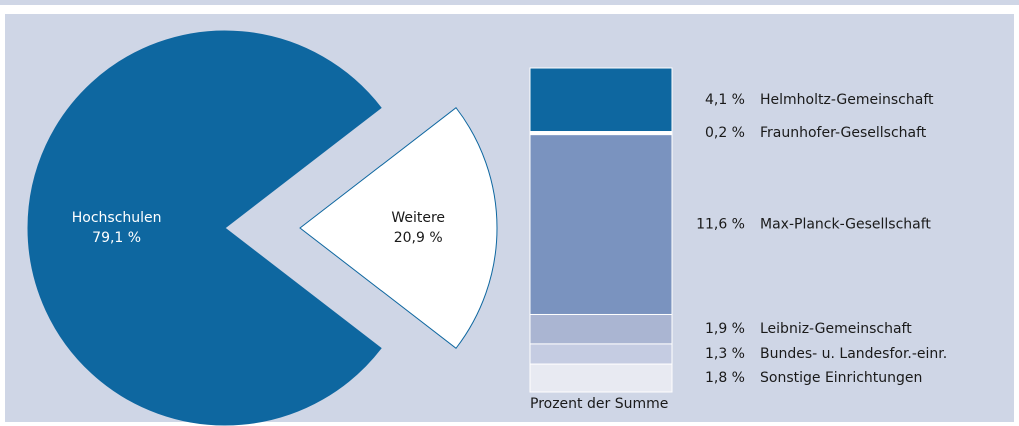  What do you see at coordinates (847, 100) in the screenshot?
I see `category-label: Helmholtz-Gemeinschaft` at bounding box center [847, 100].